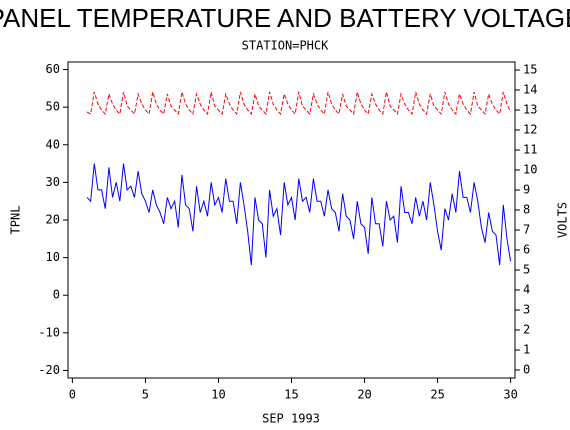 This screenshot has width=570, height=430. I want to click on x-tick-label: 30, so click(510, 395).